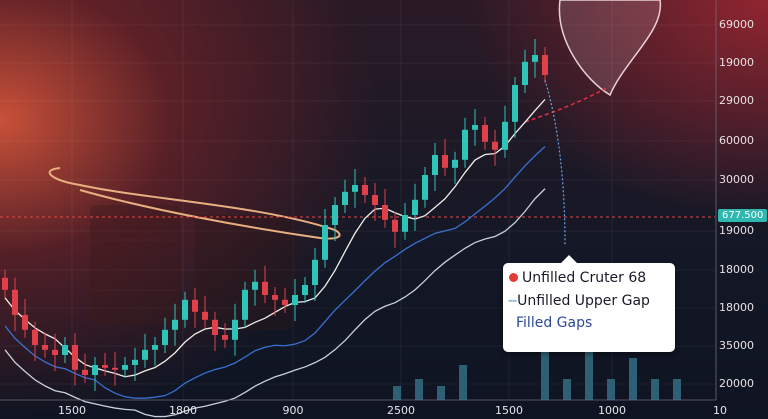 Image resolution: width=768 pixels, height=419 pixels. I want to click on y-tick-label: 30000, so click(736, 179).